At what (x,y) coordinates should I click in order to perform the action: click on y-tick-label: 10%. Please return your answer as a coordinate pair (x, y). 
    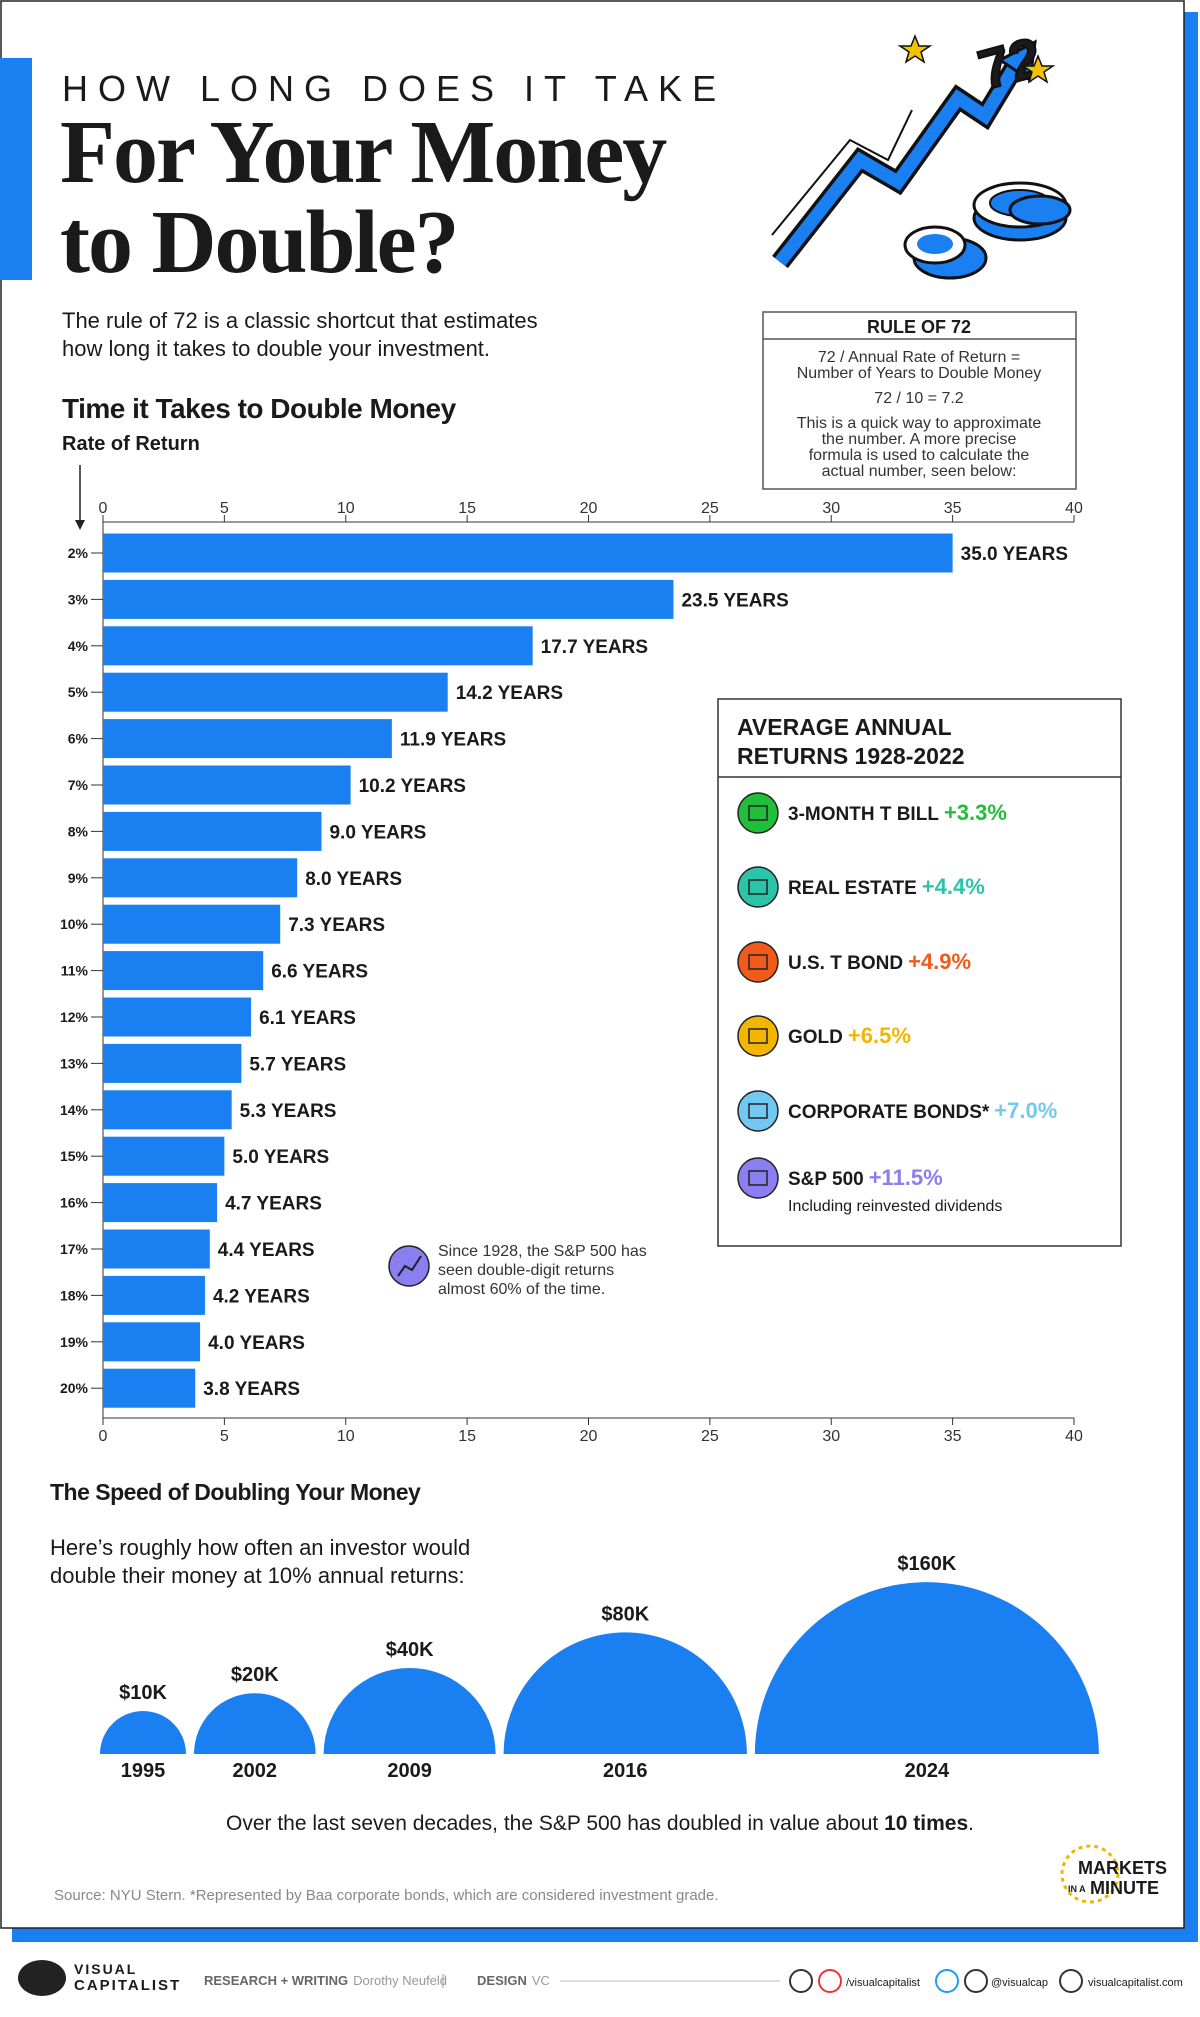
    Looking at the image, I should click on (74, 924).